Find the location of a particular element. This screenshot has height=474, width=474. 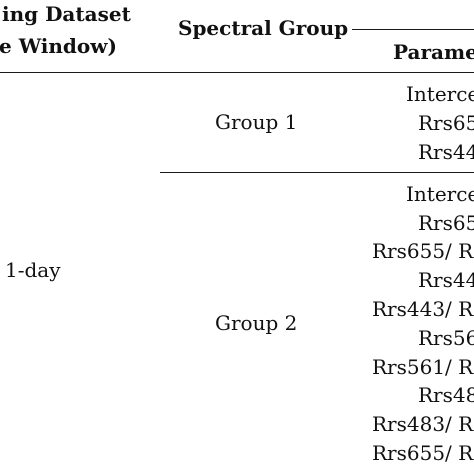

group-2-label: Group 2 is located at coordinates (256, 323).